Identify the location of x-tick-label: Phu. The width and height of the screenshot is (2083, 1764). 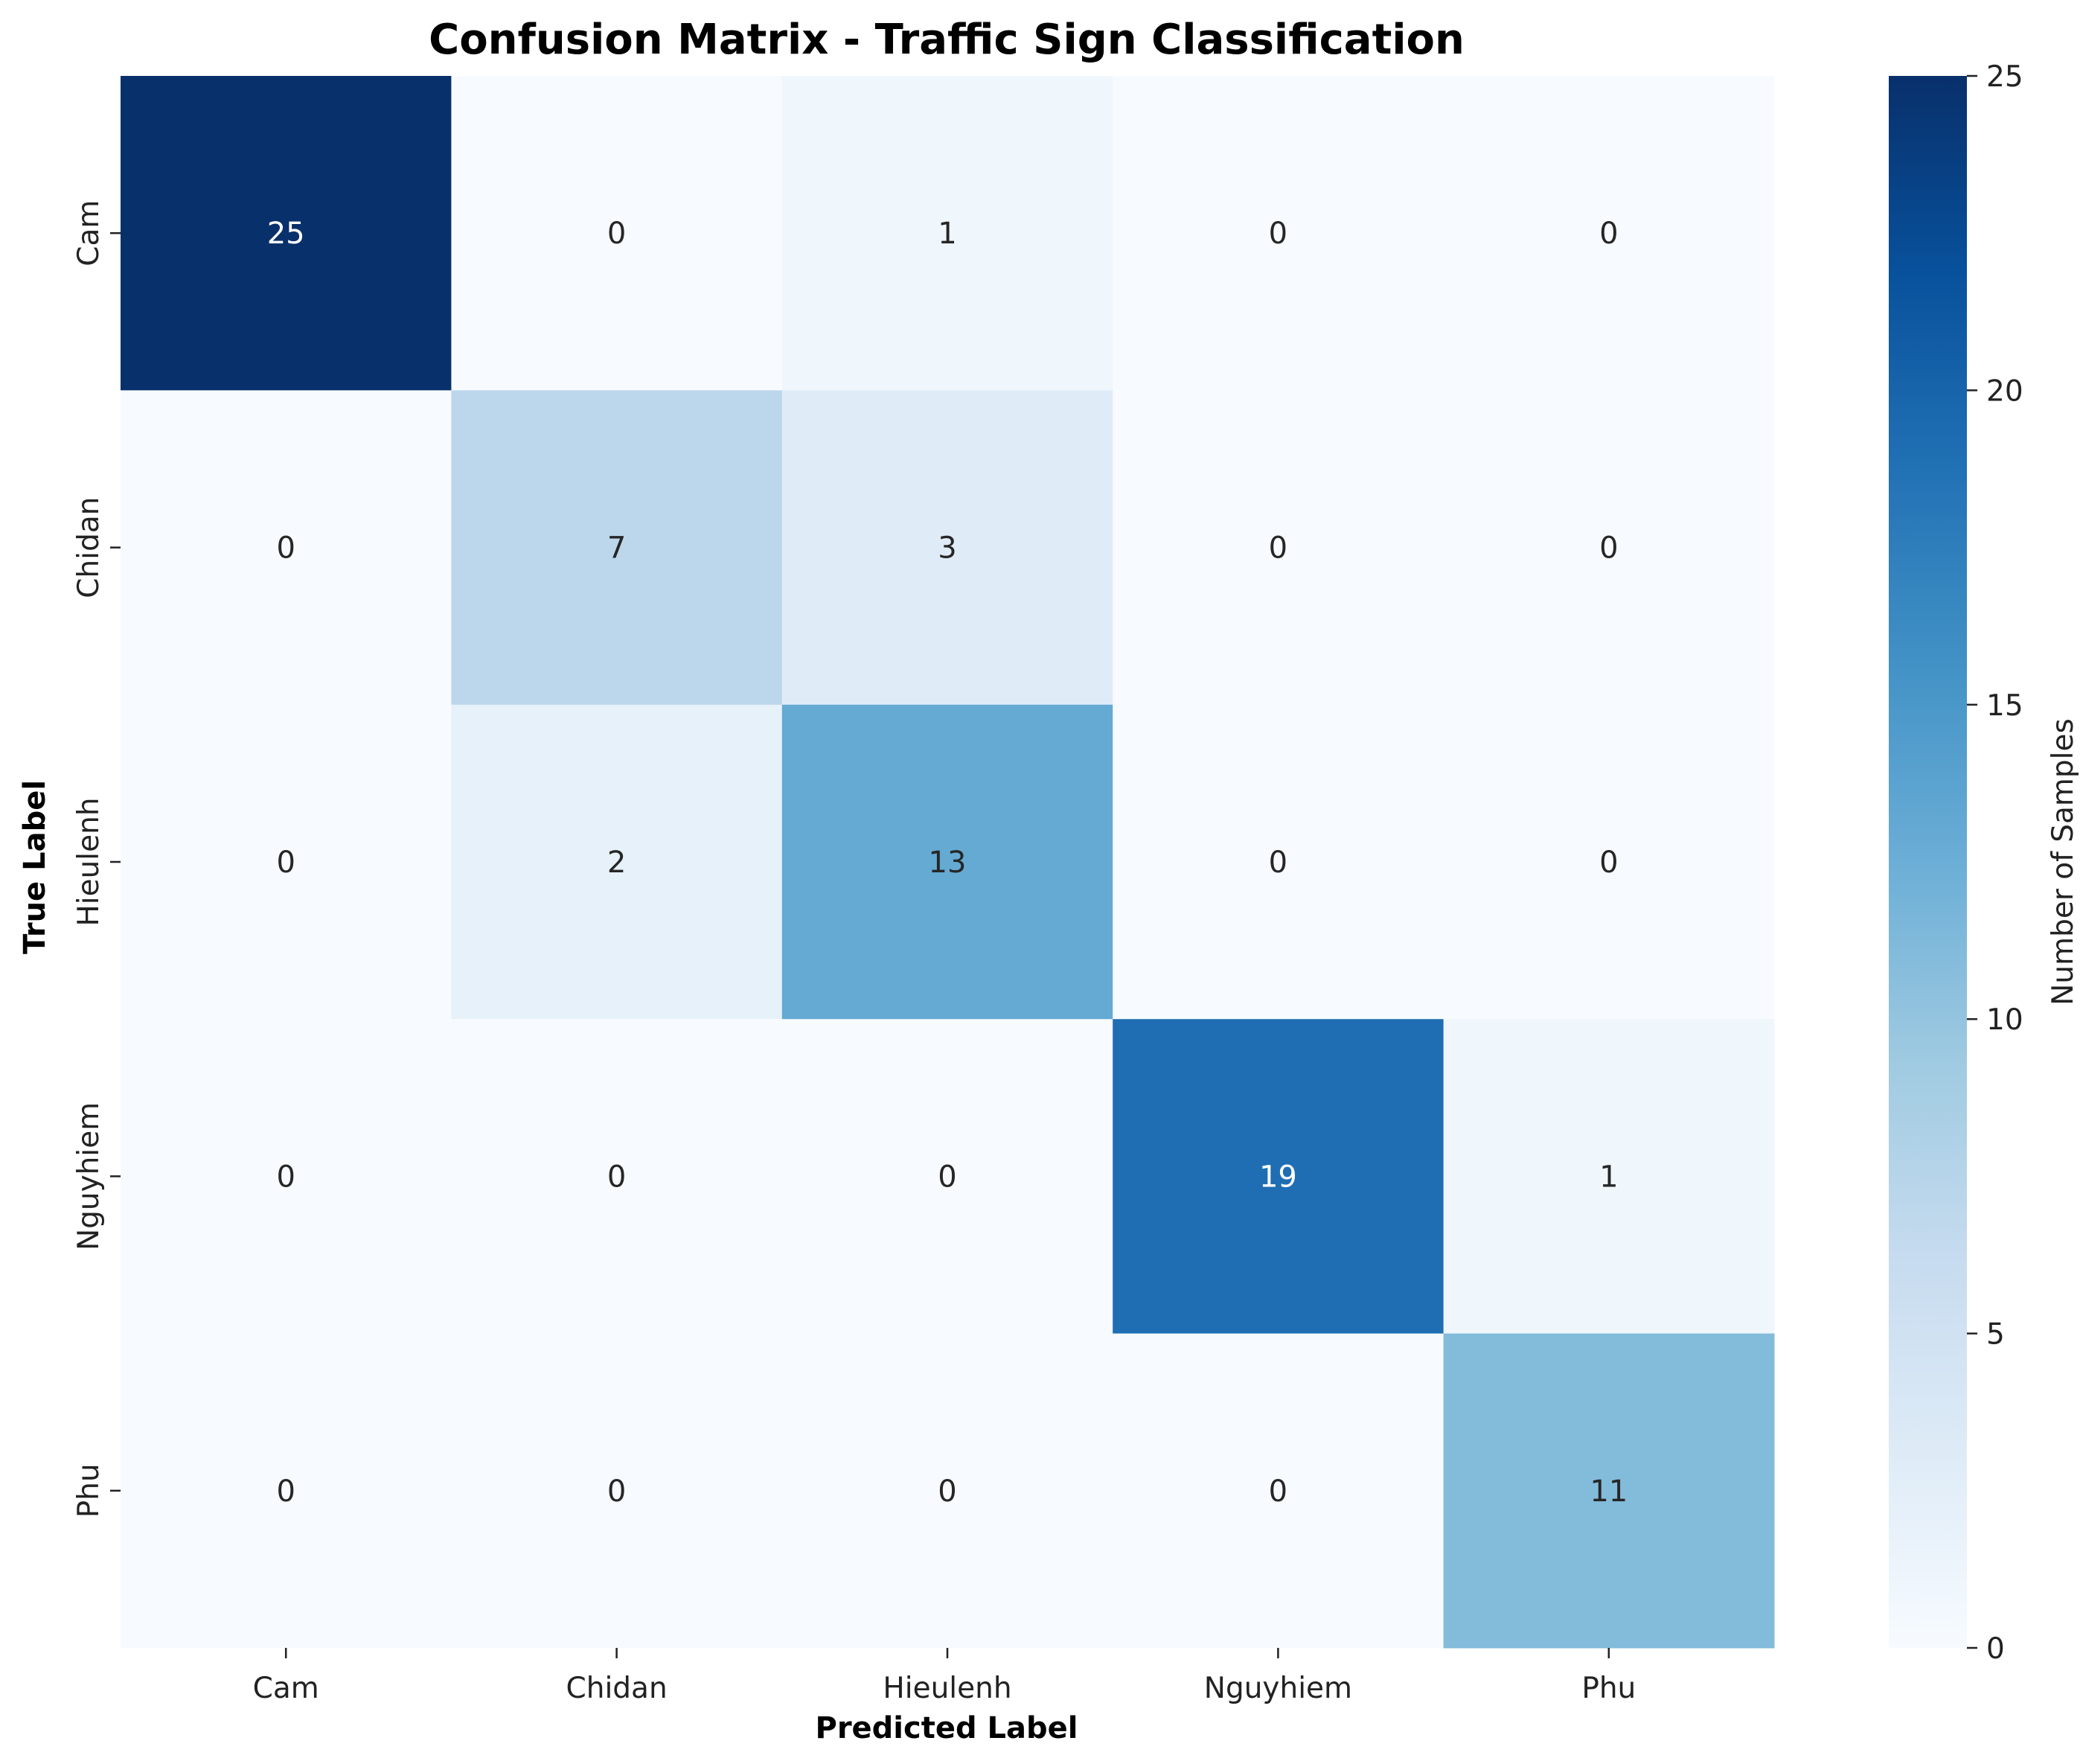
(1608, 1688).